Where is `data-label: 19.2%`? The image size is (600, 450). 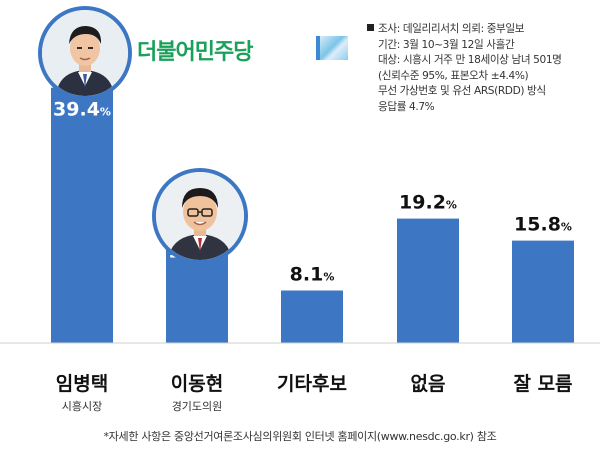 data-label: 19.2% is located at coordinates (428, 203).